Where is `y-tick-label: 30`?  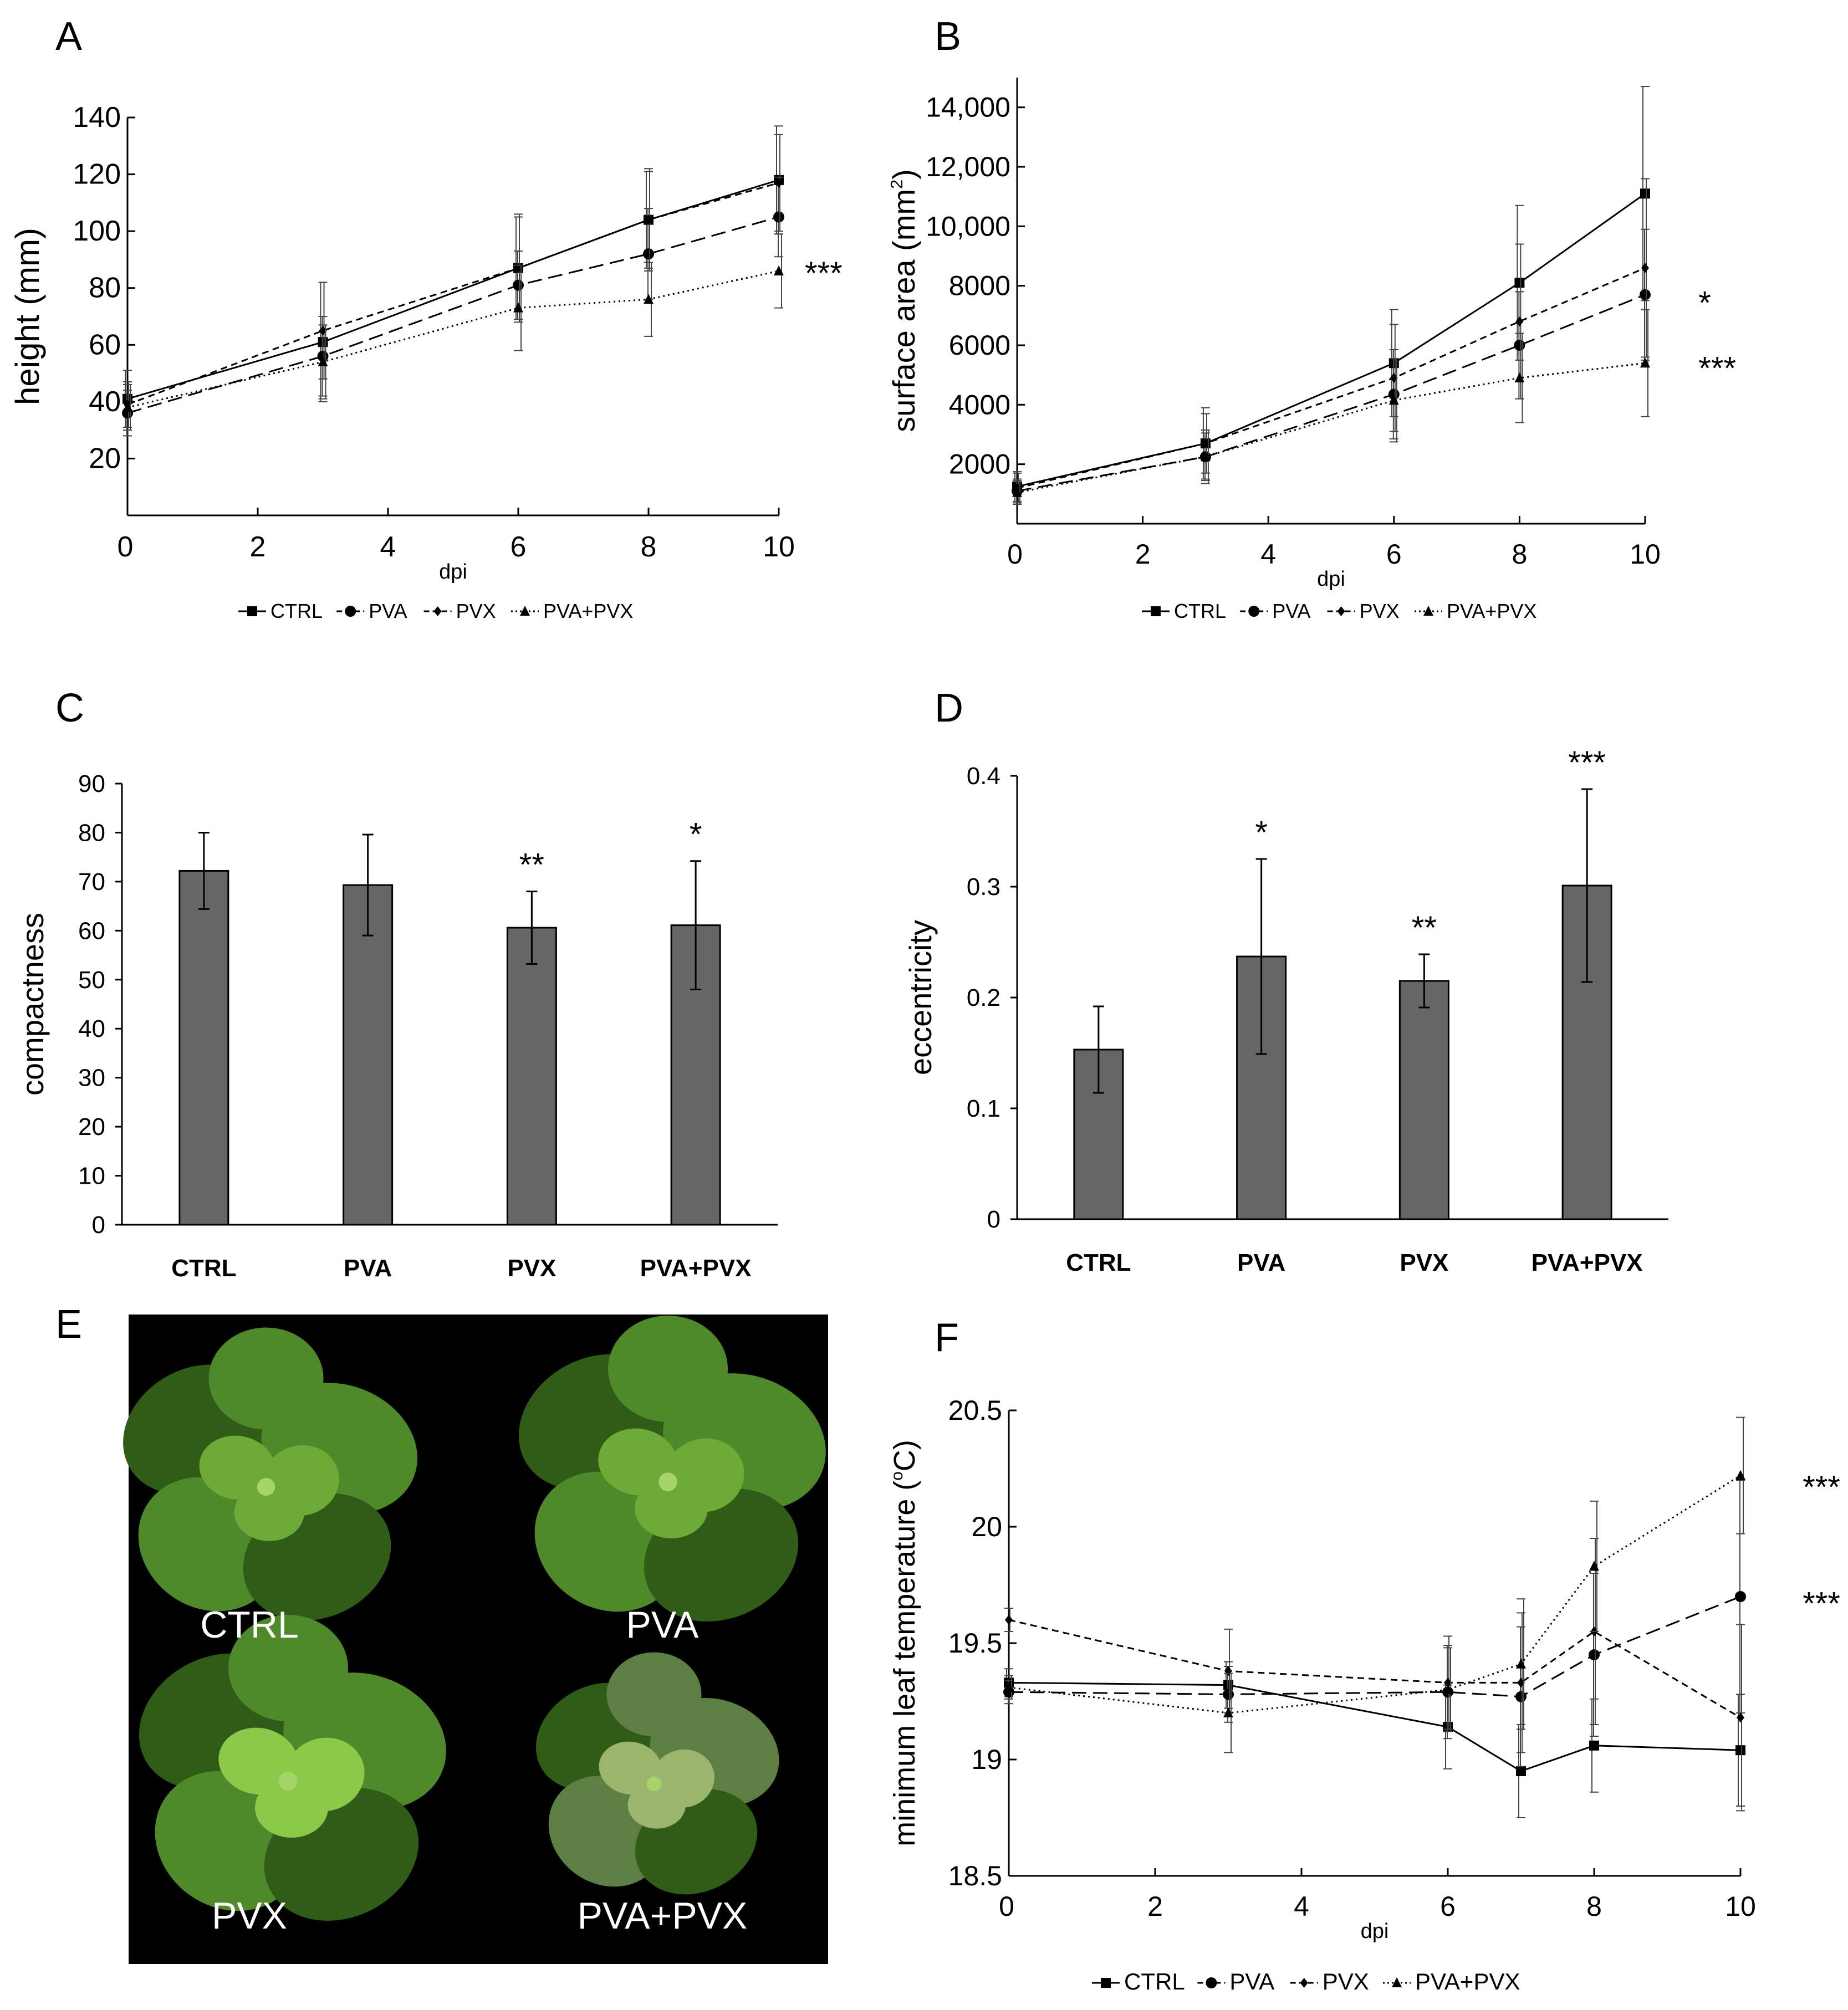 y-tick-label: 30 is located at coordinates (92, 1078).